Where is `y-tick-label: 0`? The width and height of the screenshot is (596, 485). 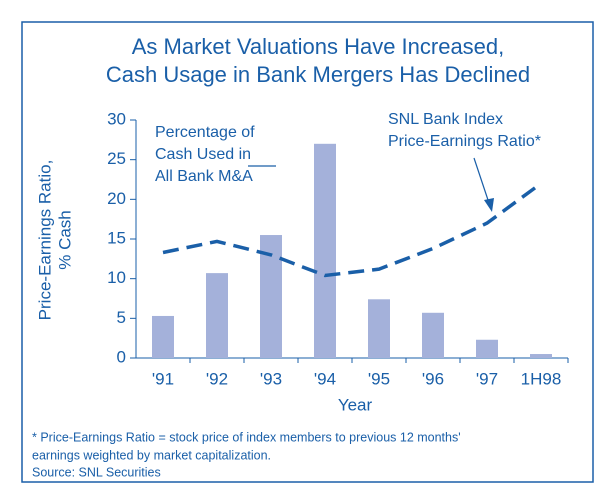 y-tick-label: 0 is located at coordinates (121, 356).